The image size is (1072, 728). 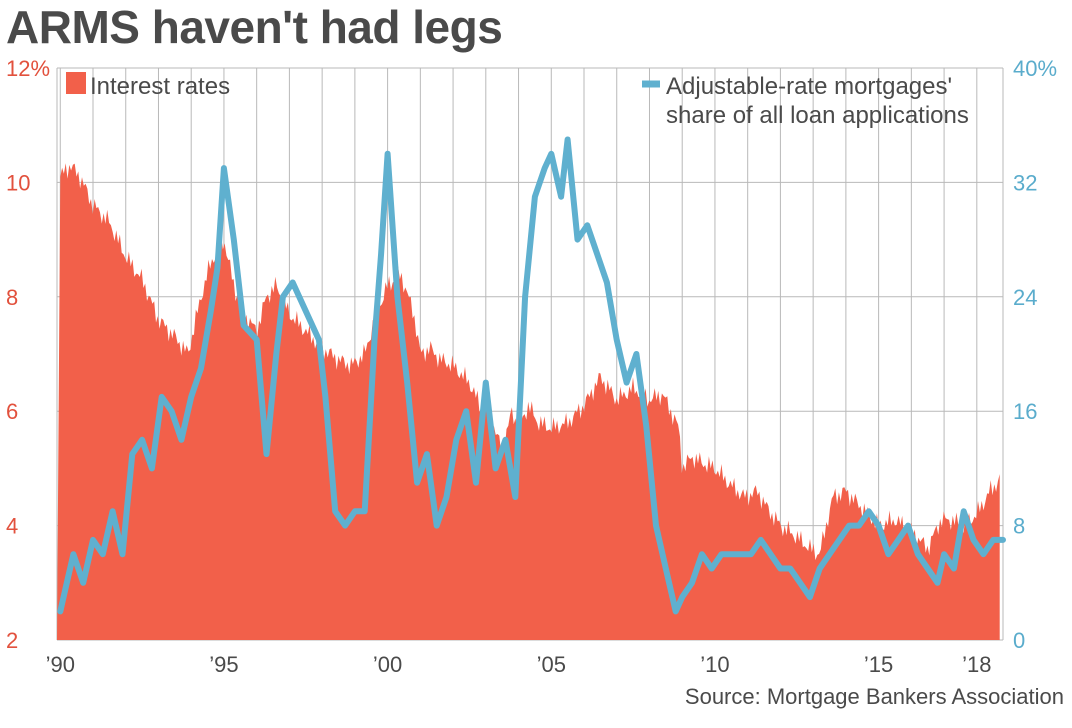 I want to click on y-right-tick-label: 24, so click(x=1025, y=297).